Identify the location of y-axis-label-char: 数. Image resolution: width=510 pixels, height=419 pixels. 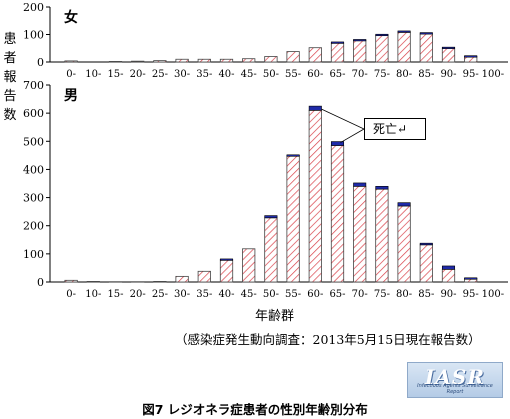
(10, 115).